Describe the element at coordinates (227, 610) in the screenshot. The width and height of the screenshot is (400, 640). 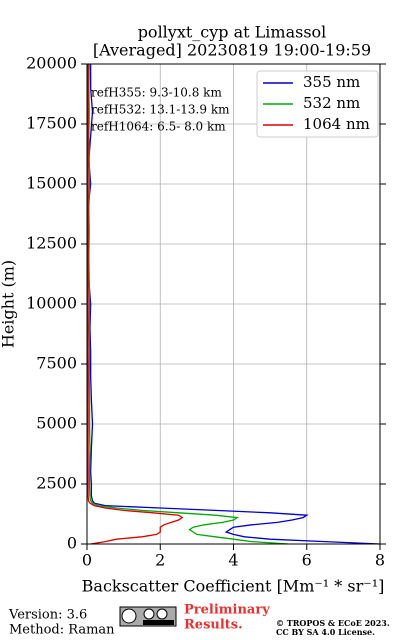
I see `notice: Preliminary` at that location.